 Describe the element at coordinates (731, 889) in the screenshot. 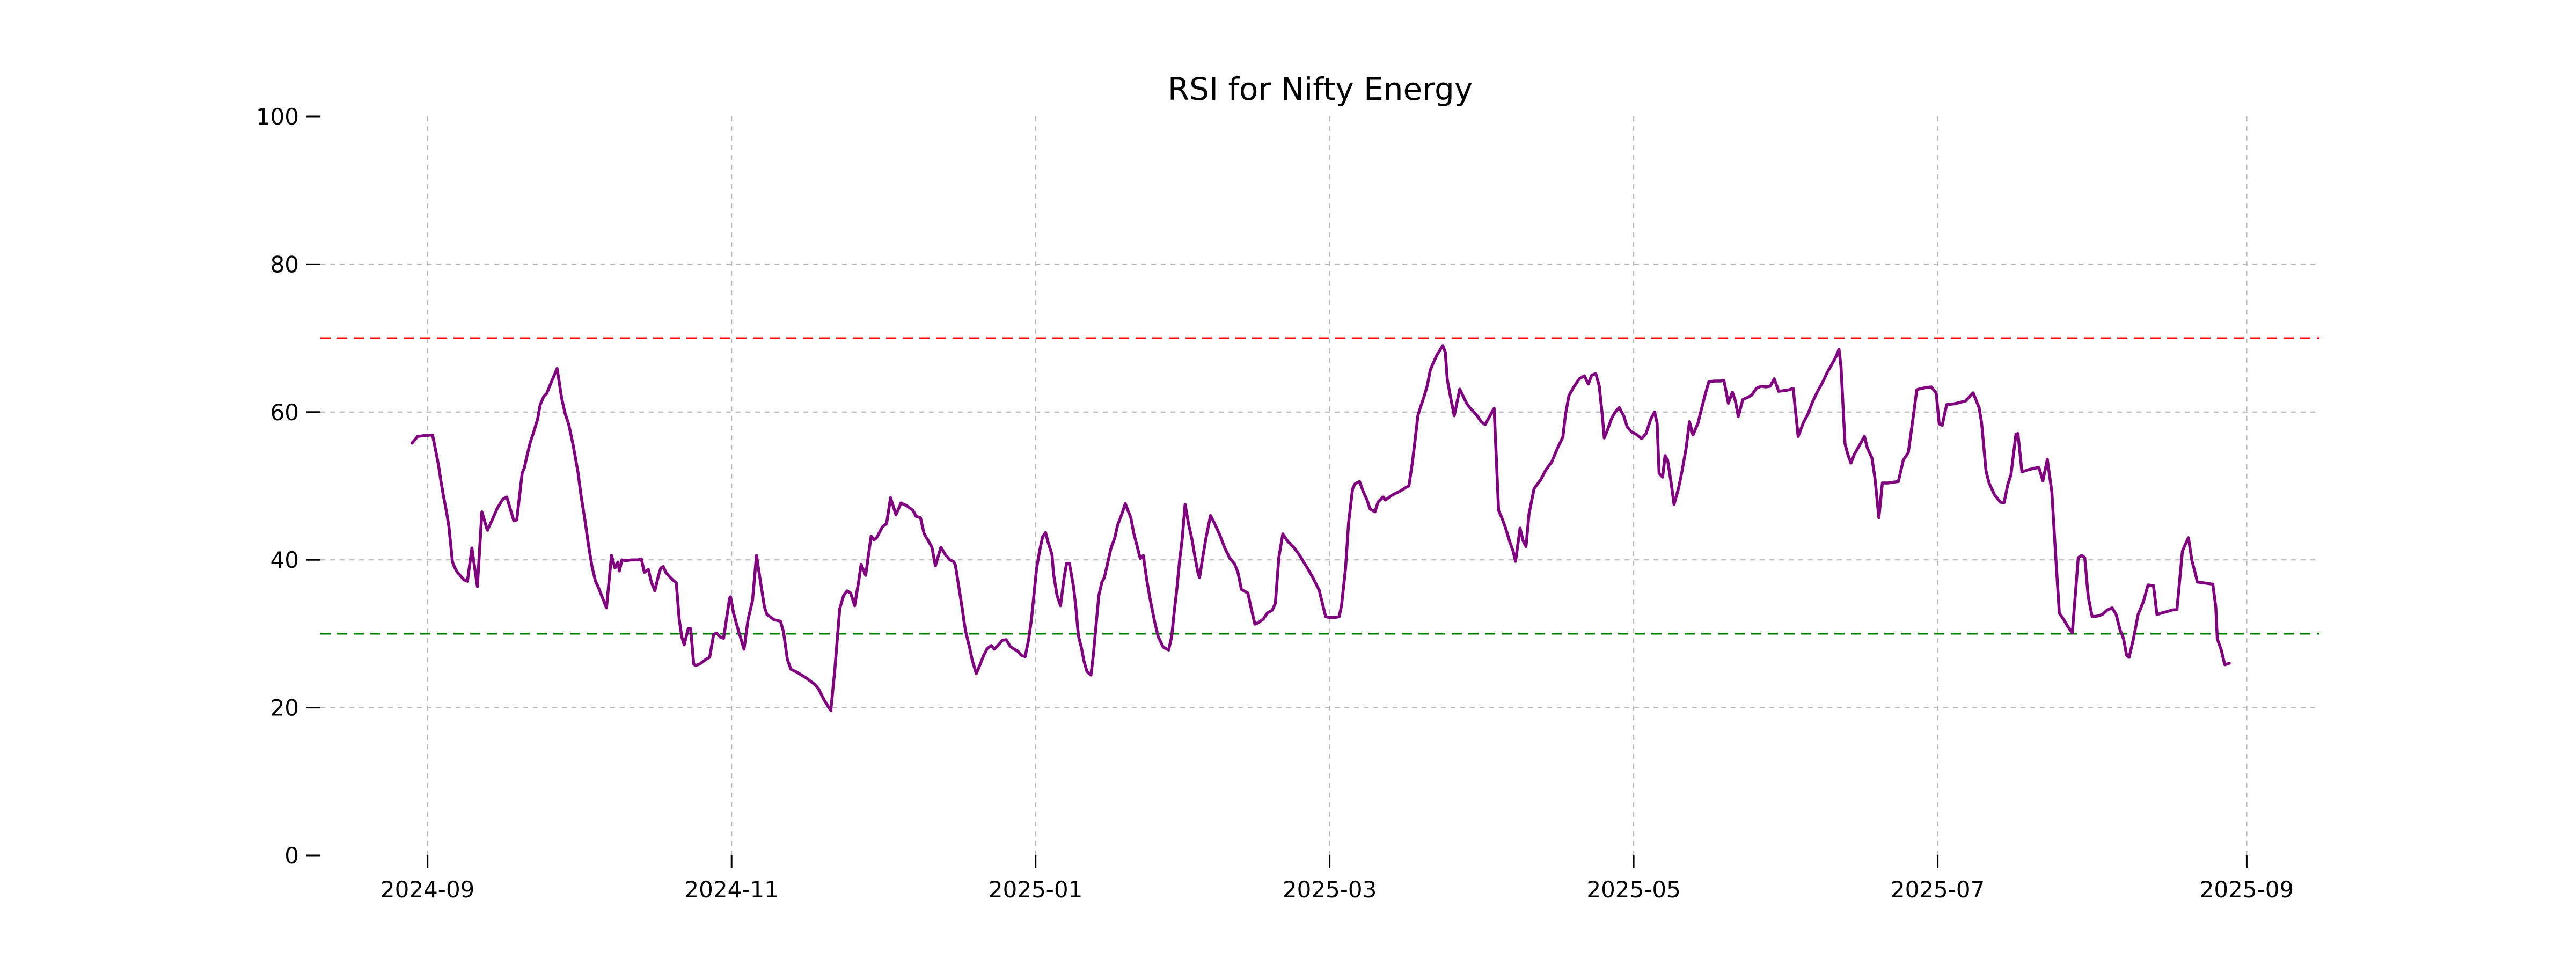

I see `x-tick-label: 2024-11` at that location.